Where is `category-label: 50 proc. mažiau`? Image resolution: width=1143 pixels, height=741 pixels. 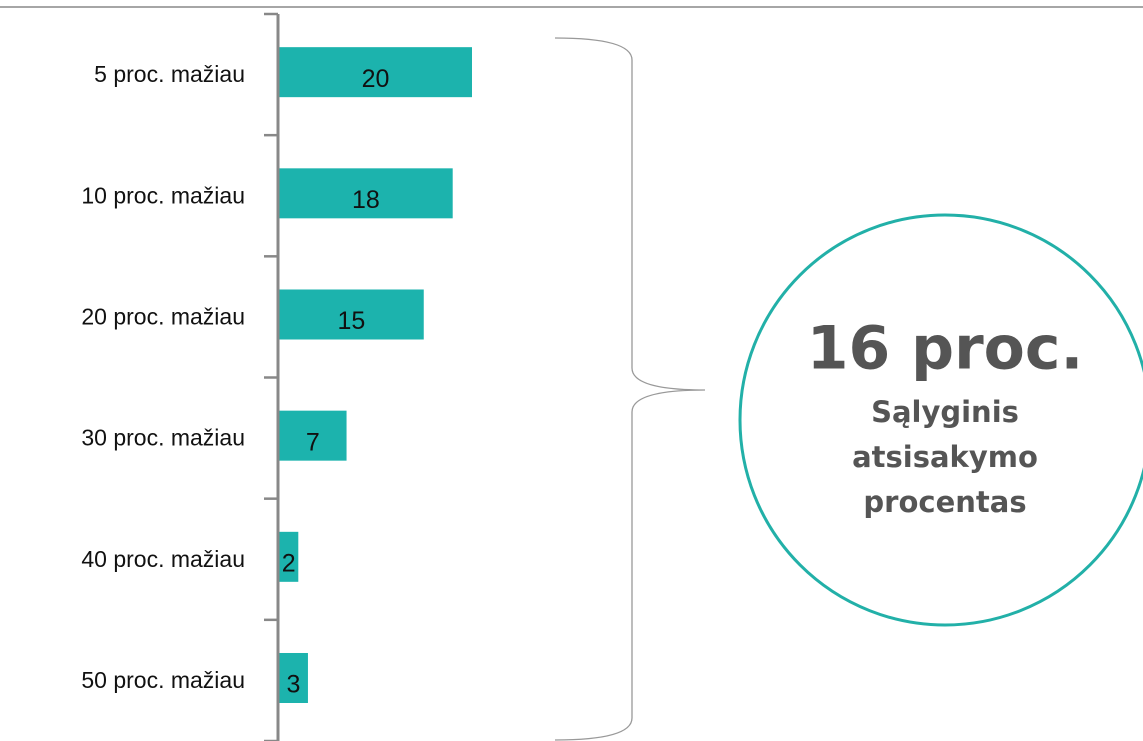
category-label: 50 proc. mažiau is located at coordinates (163, 680).